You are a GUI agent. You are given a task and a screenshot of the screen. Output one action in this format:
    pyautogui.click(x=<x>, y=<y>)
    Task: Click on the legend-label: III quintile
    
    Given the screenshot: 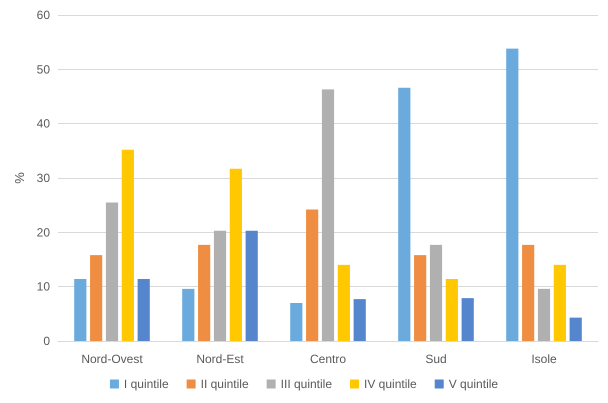 What is the action you would take?
    pyautogui.click(x=306, y=384)
    